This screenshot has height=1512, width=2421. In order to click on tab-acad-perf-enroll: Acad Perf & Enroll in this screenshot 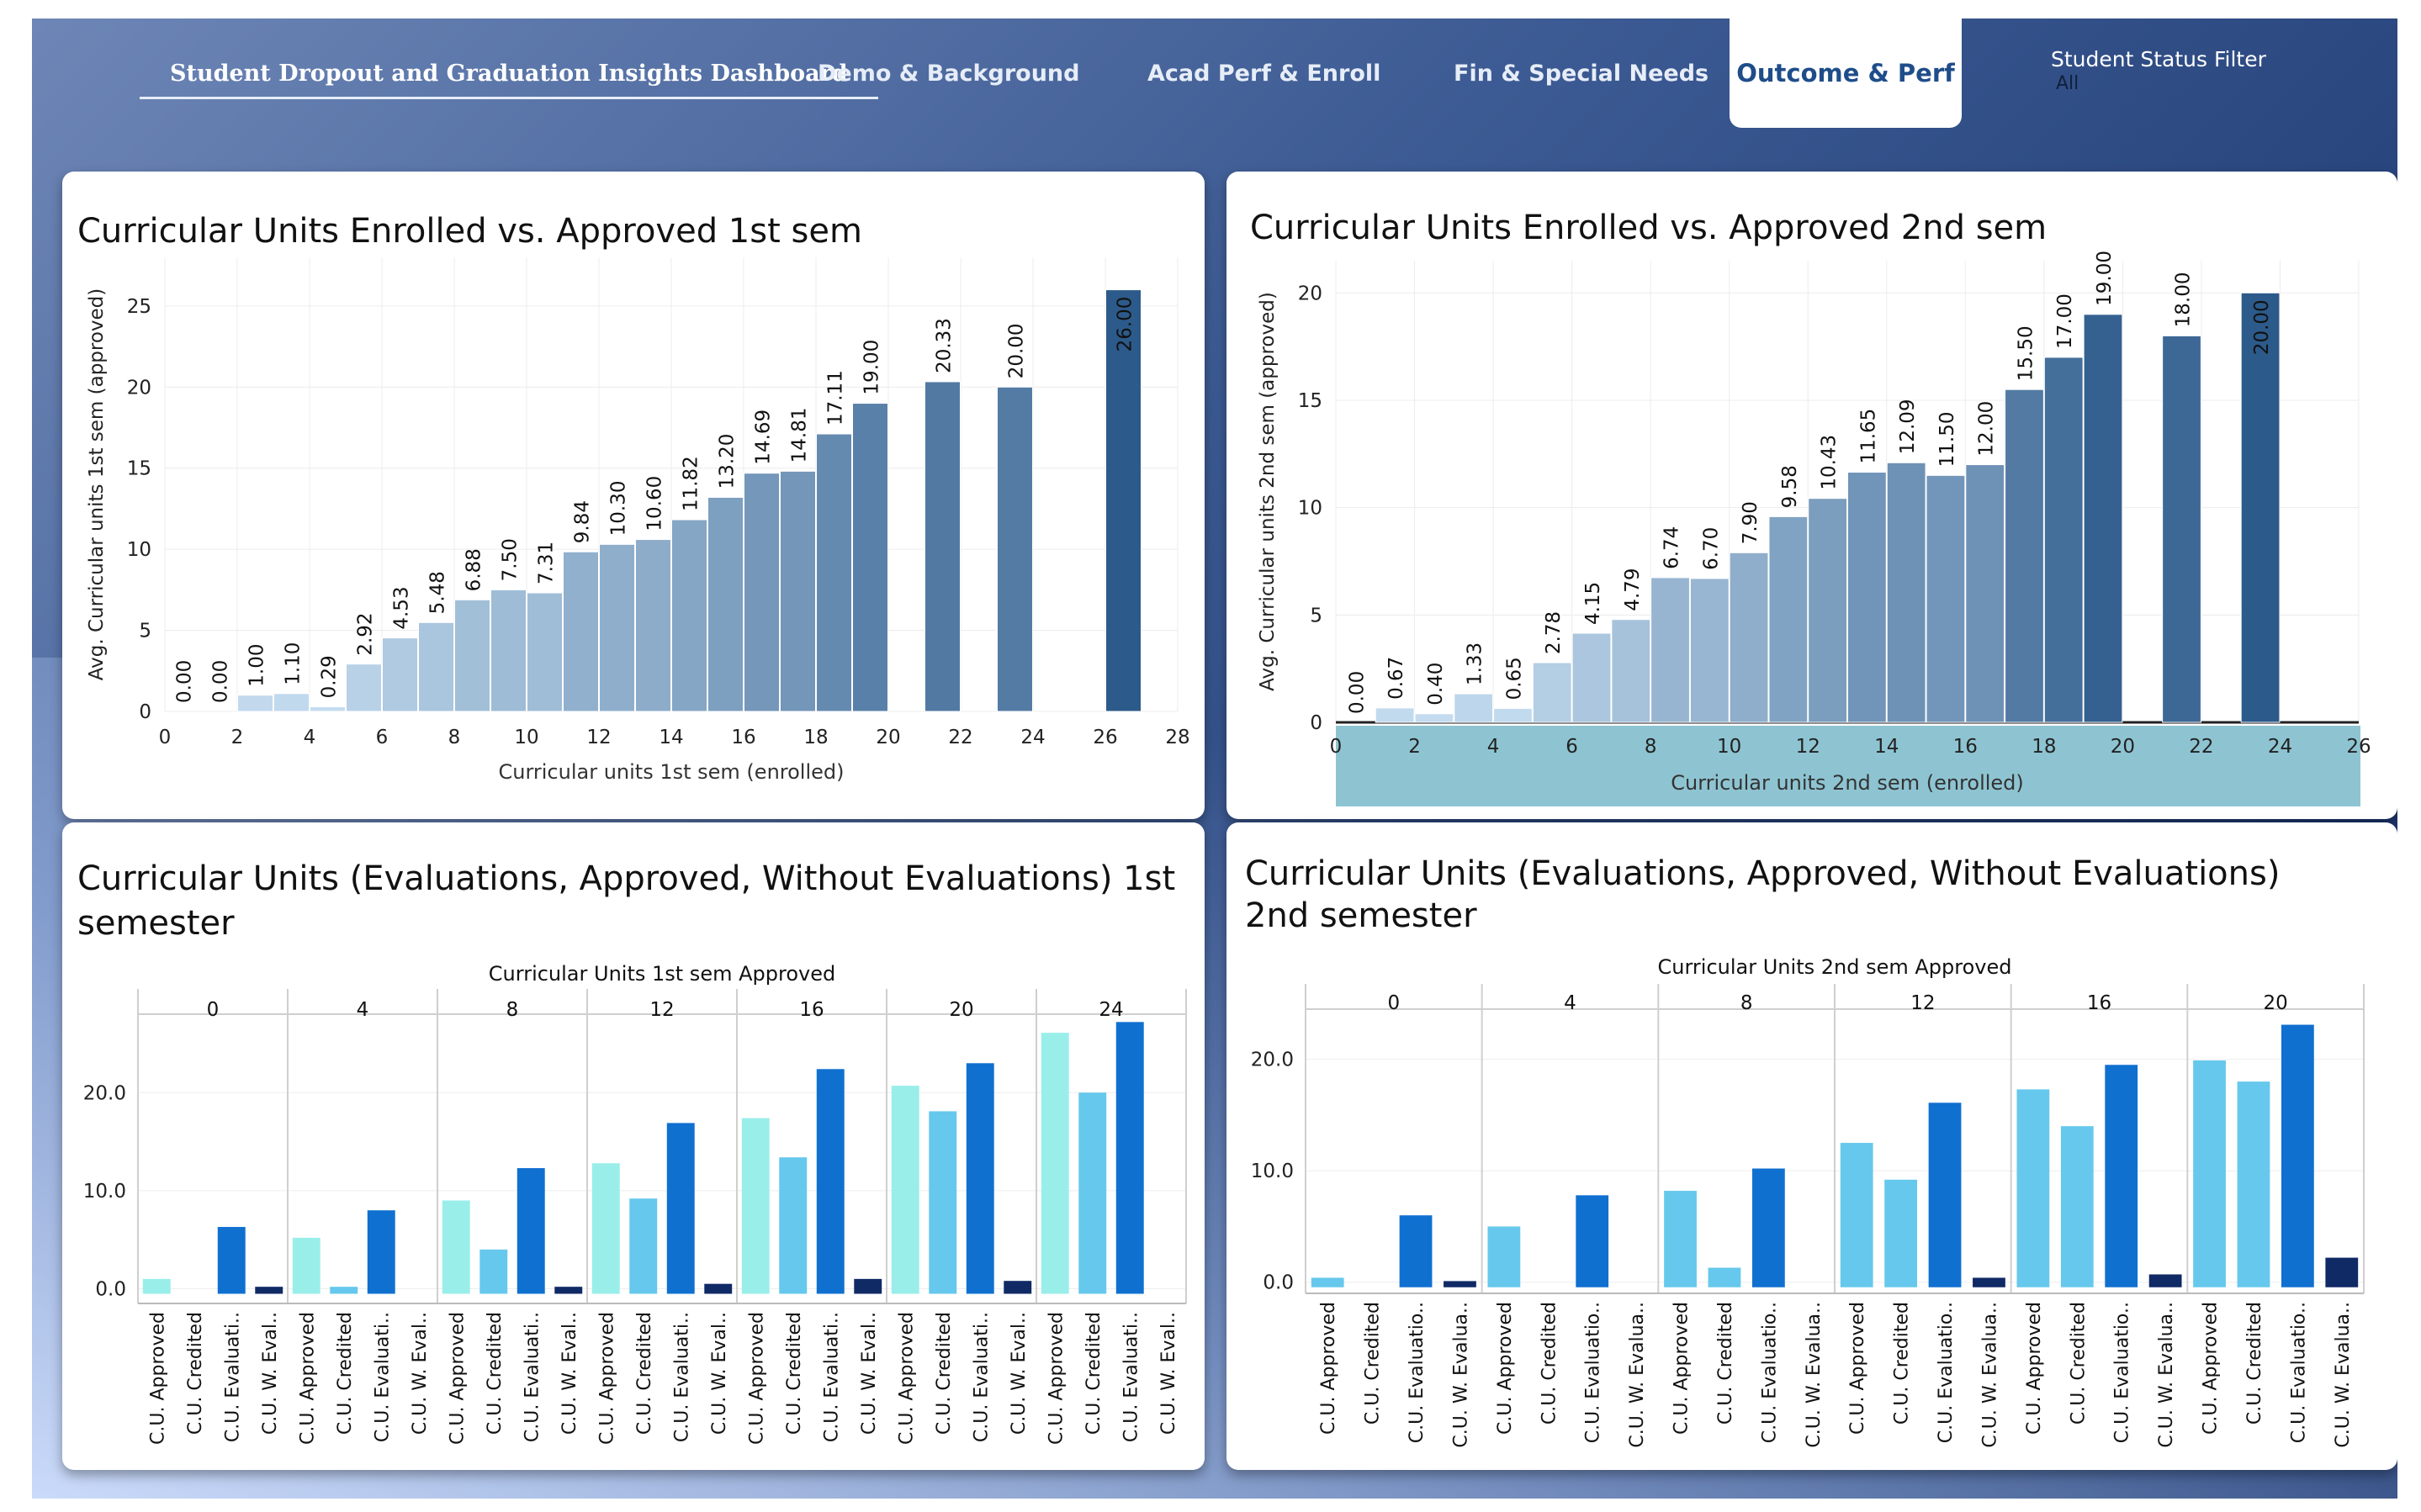, I will do `click(1264, 74)`.